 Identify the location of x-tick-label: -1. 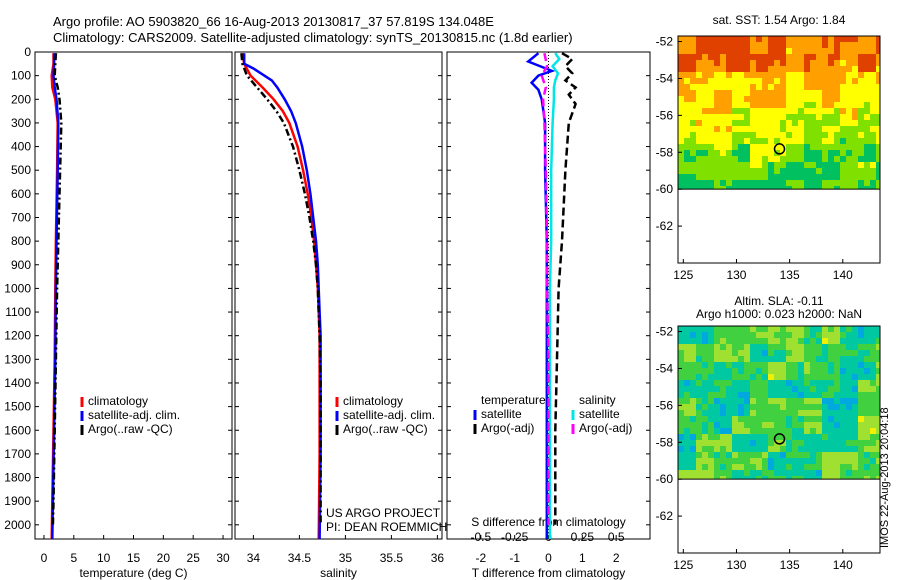
(514, 558).